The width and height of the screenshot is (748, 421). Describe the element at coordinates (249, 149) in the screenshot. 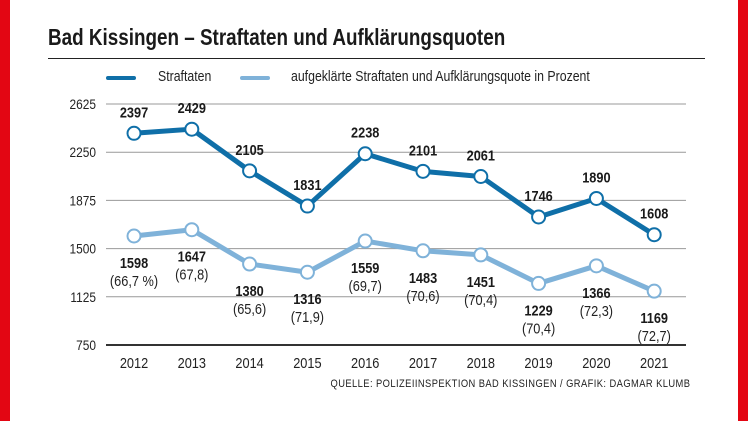

I see `data-label: 2105` at that location.